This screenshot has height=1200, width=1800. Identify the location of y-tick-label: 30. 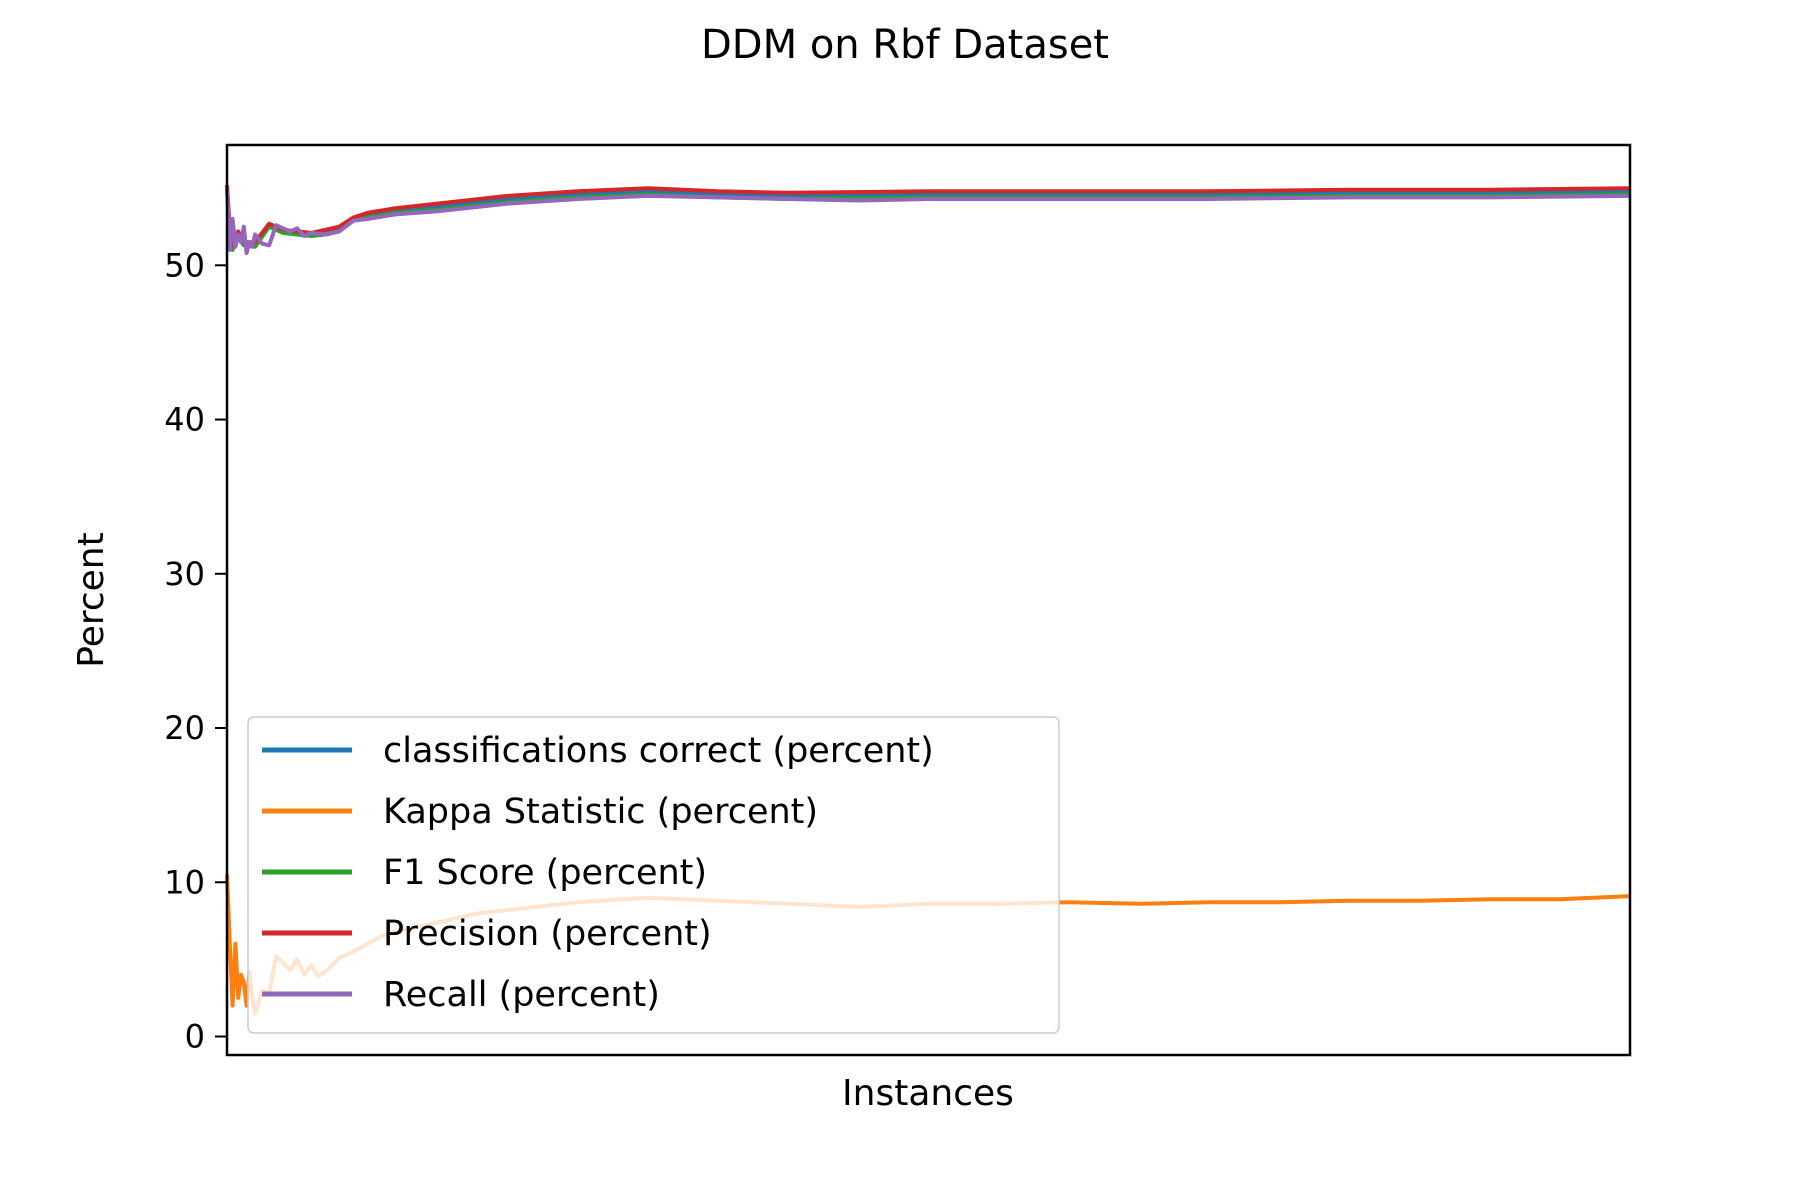
(184, 574).